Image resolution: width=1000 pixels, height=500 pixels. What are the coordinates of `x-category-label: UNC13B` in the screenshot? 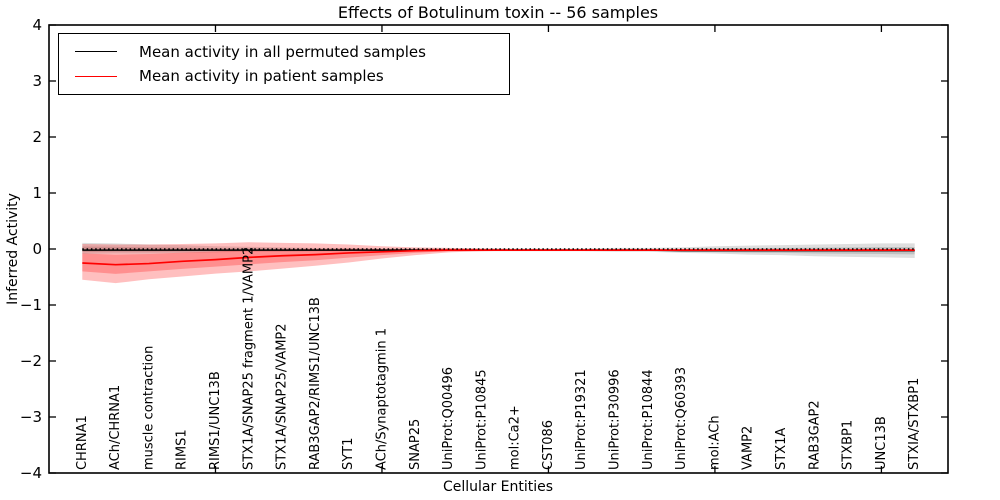 It's located at (881, 443).